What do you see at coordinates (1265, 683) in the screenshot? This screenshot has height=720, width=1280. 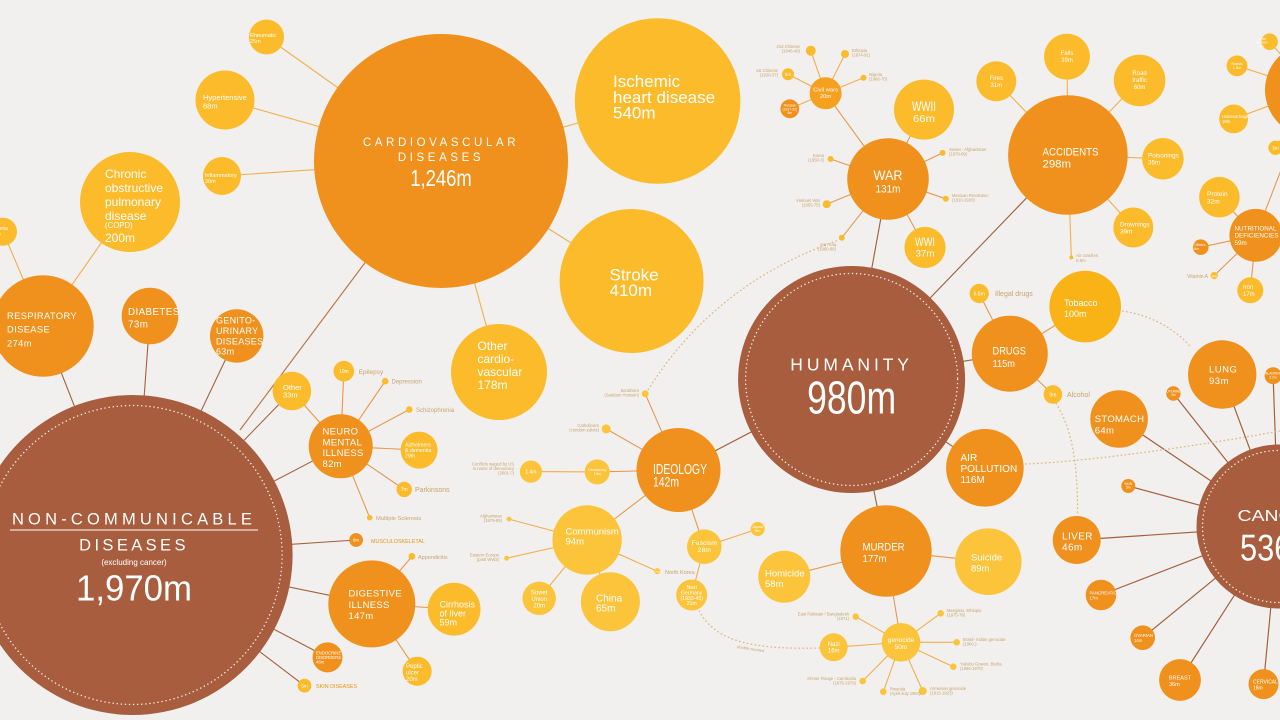 I see `svg-text: CERVICAL` at bounding box center [1265, 683].